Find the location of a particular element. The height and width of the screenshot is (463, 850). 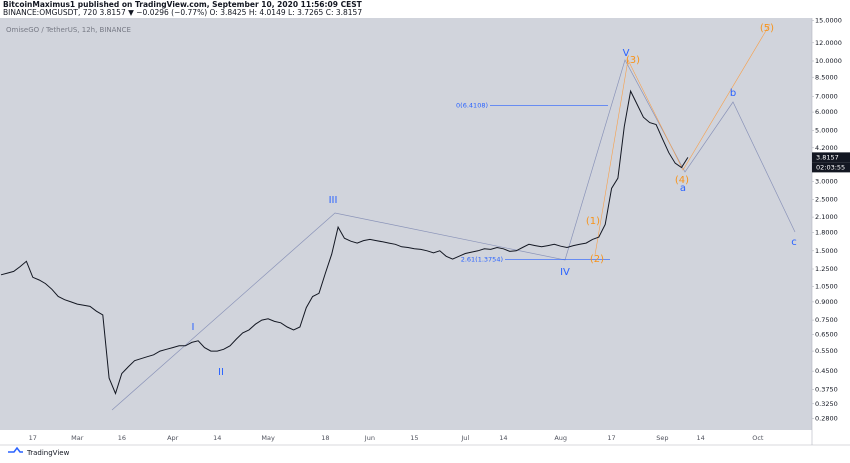

x-tick-label: Sep is located at coordinates (662, 438).